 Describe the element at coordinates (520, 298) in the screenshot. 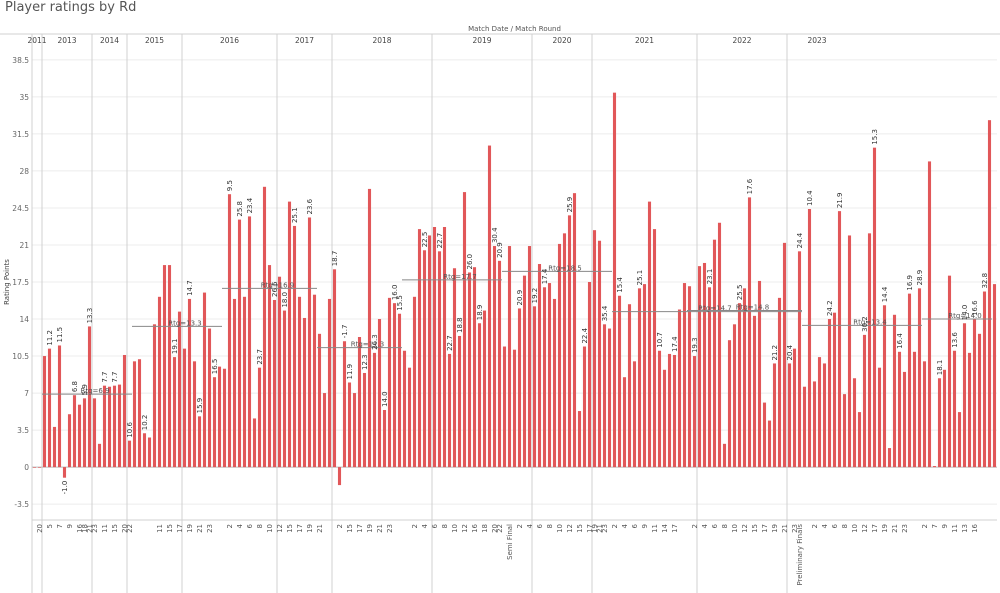

I see `bar-value-label: 20.9` at that location.